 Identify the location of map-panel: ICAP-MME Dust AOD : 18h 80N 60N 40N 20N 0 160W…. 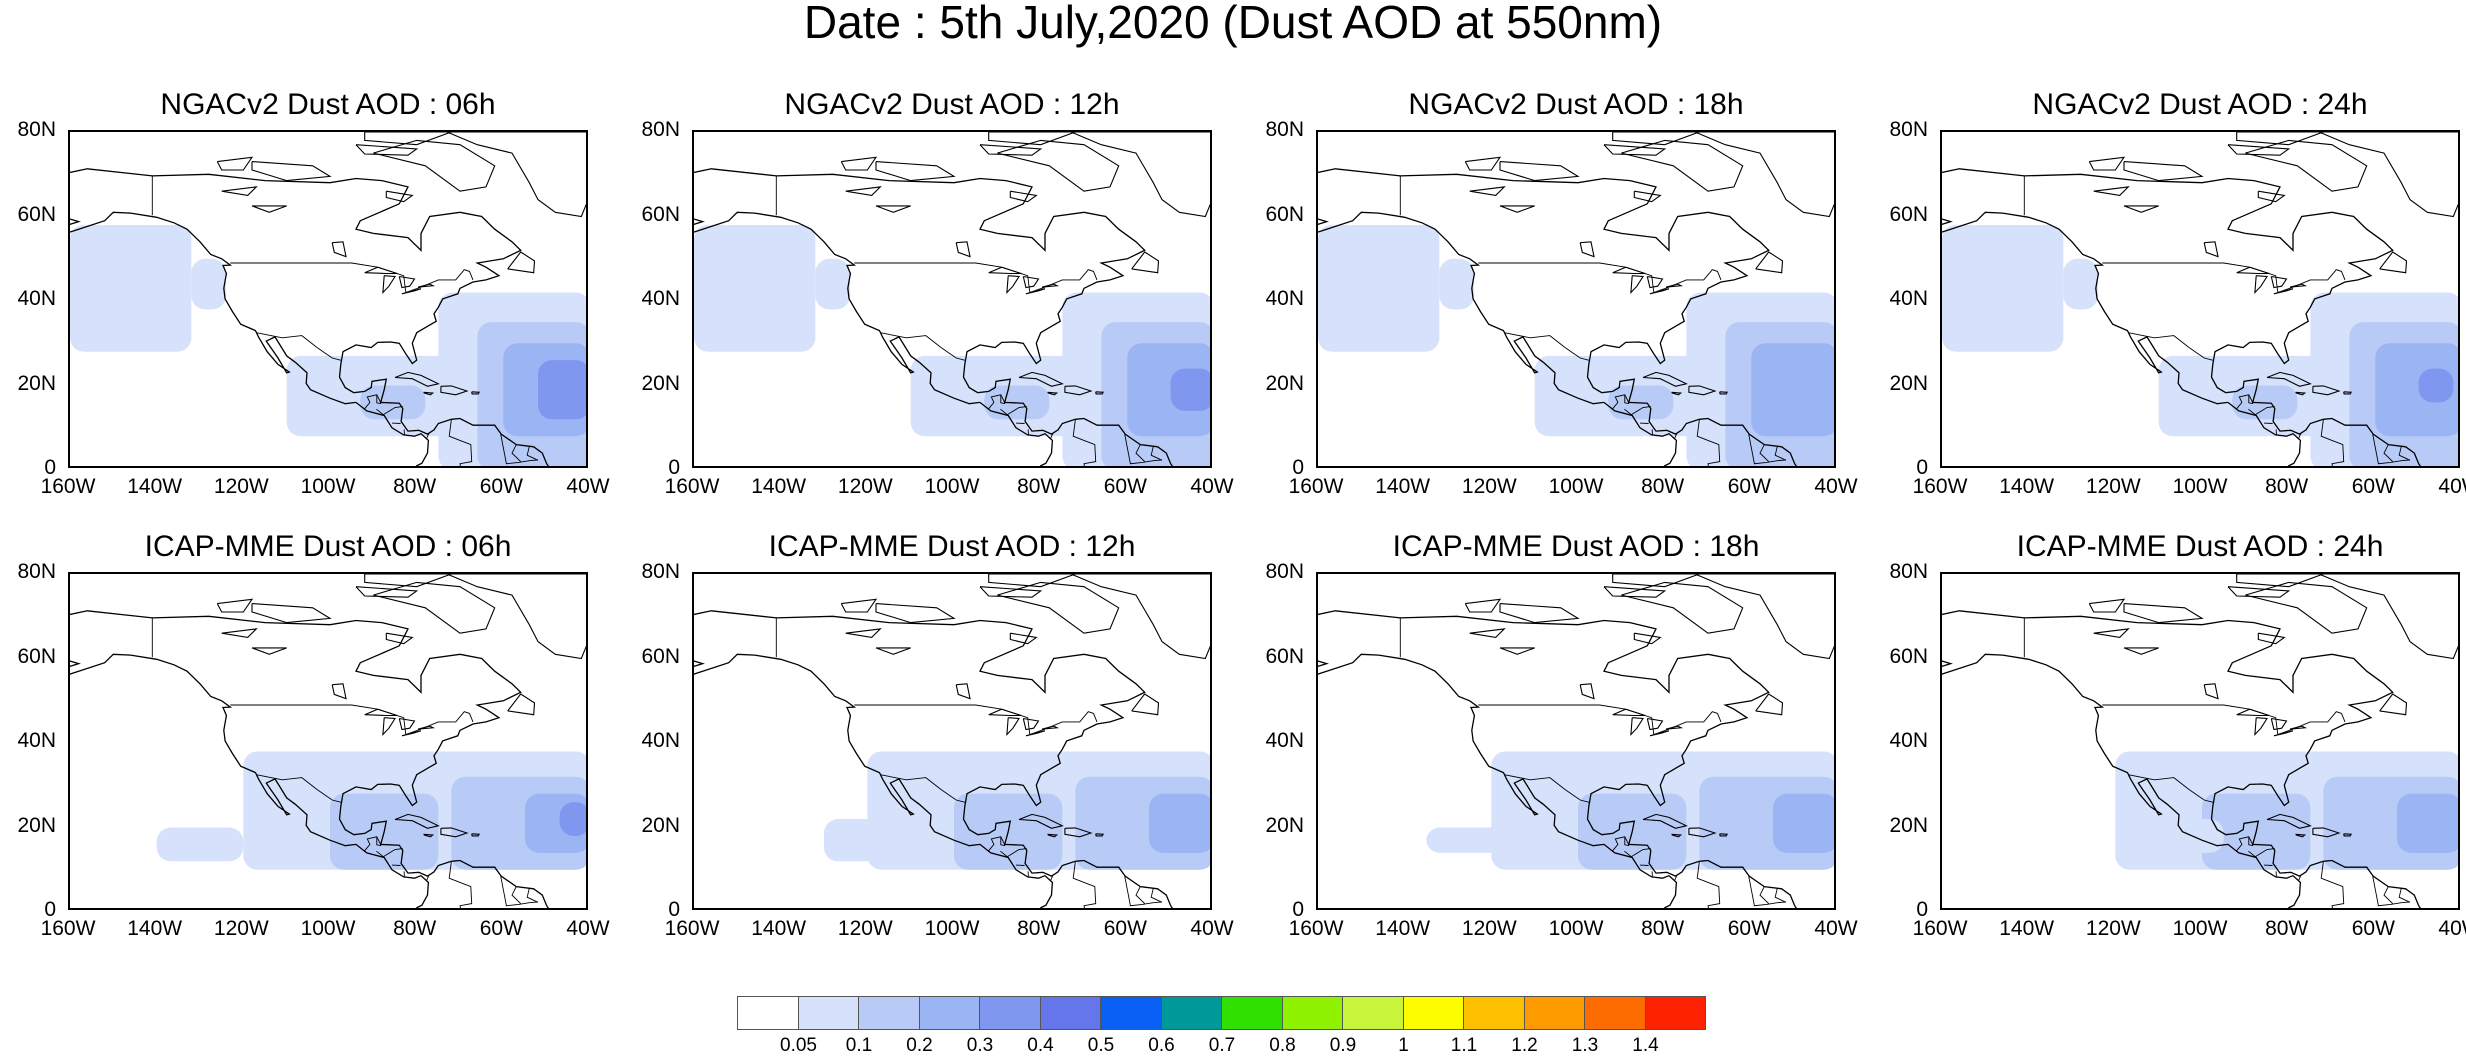
(1558, 750).